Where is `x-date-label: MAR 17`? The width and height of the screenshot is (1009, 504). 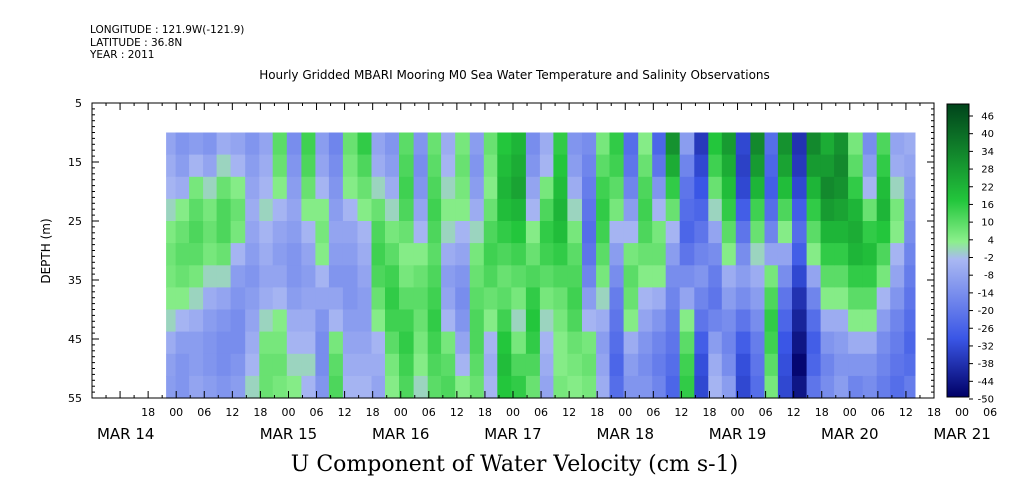 x-date-label: MAR 17 is located at coordinates (512, 434).